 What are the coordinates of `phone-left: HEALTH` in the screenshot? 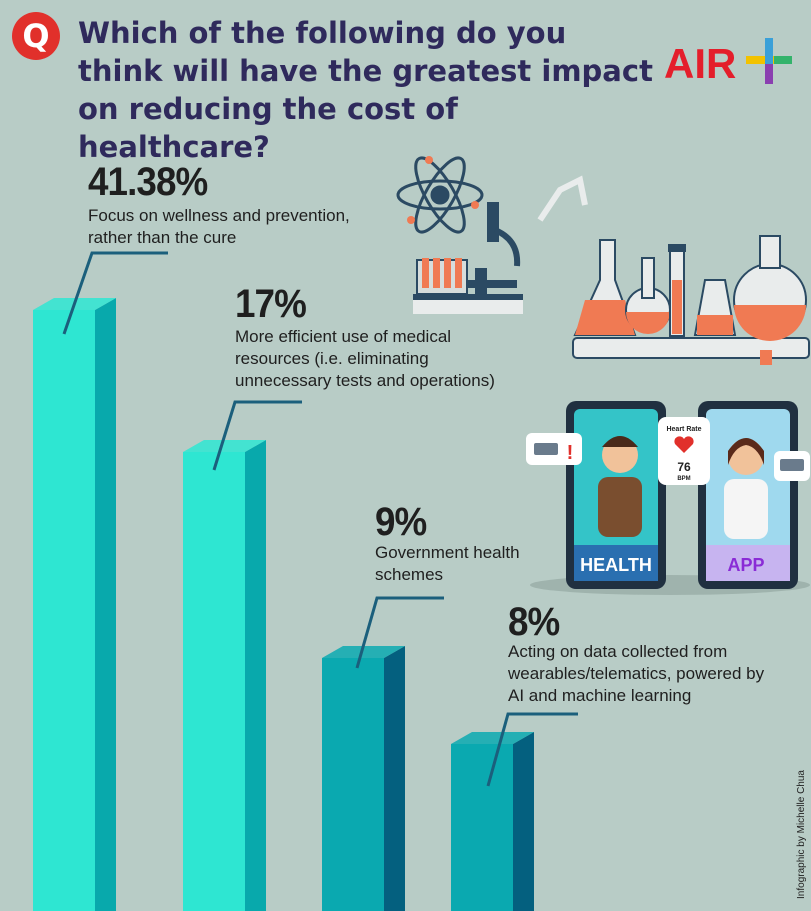 It's located at (616, 495).